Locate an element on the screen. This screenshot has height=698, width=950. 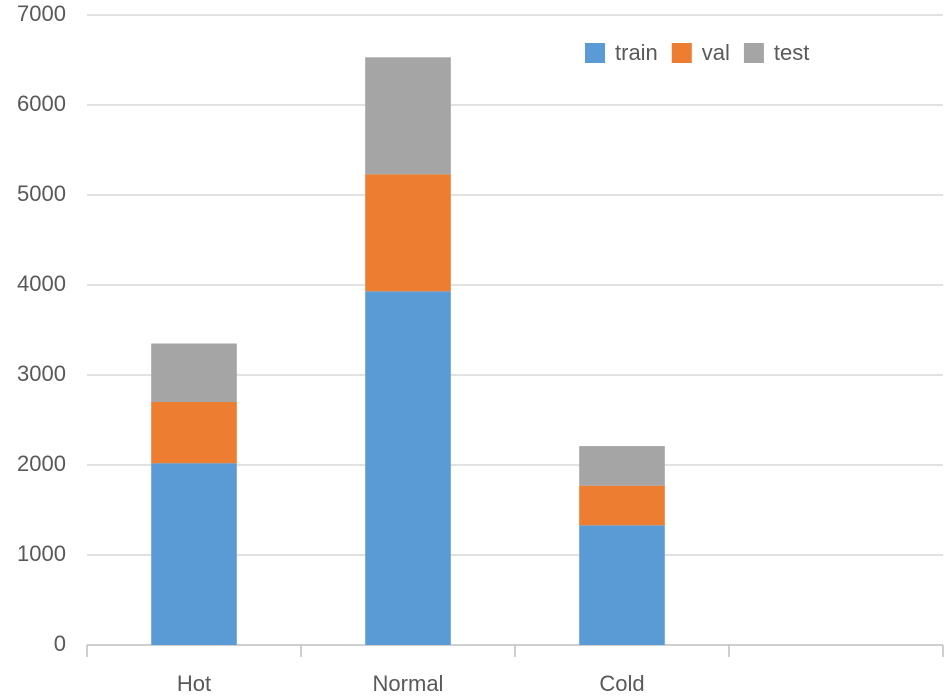
y-tick-label: 1000 is located at coordinates (41, 553).